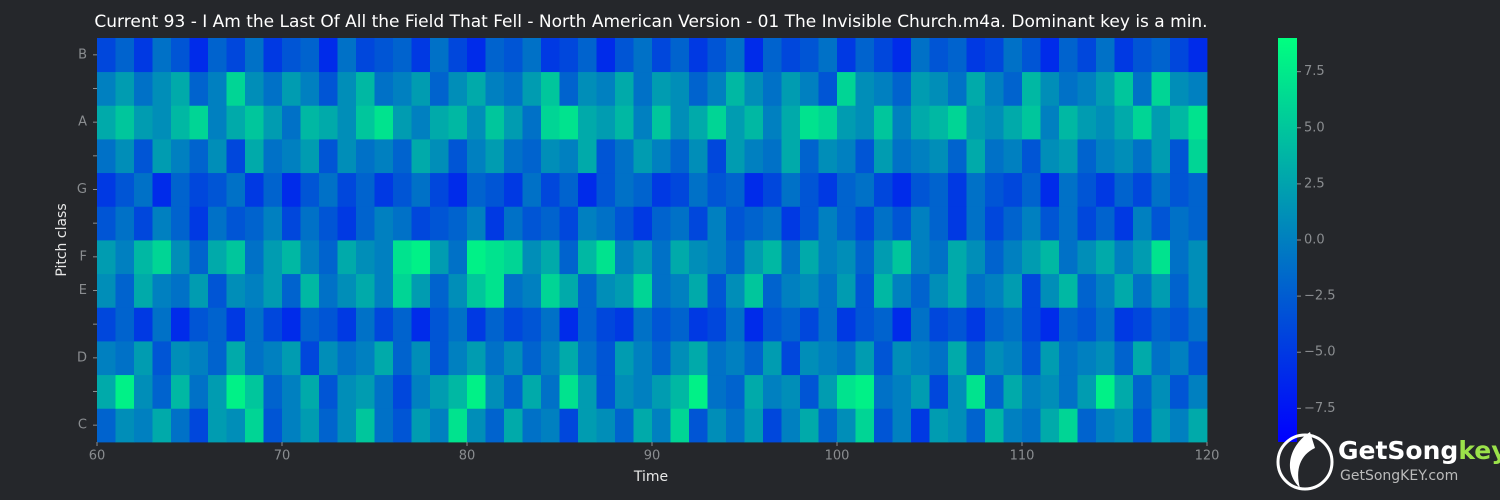 The height and width of the screenshot is (500, 1500). Describe the element at coordinates (1320, 352) in the screenshot. I see `colorbar-tick-label: −5.0` at that location.